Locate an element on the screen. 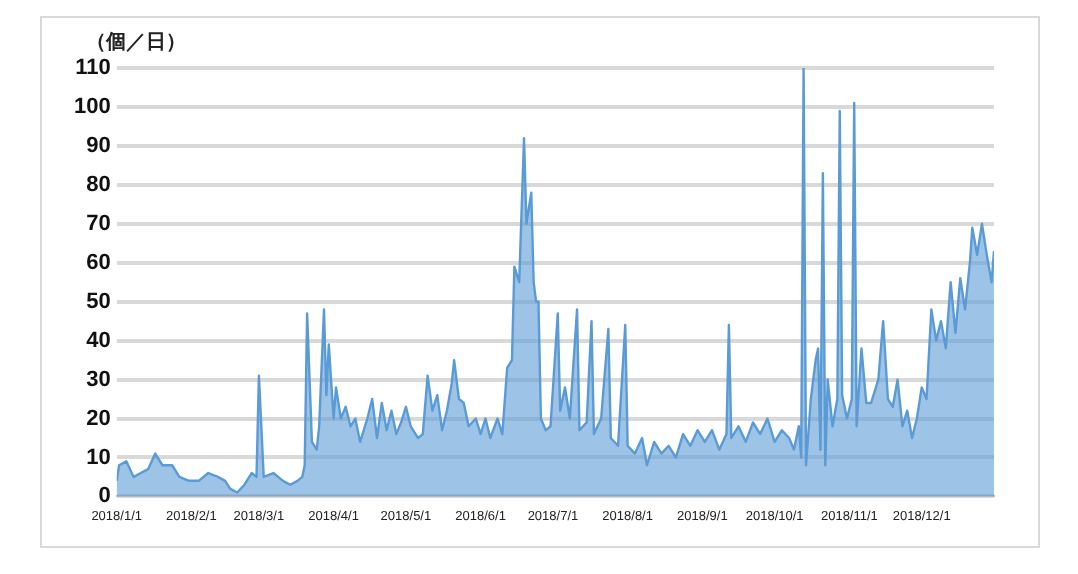  y-tick-label: 10 is located at coordinates (98, 457).